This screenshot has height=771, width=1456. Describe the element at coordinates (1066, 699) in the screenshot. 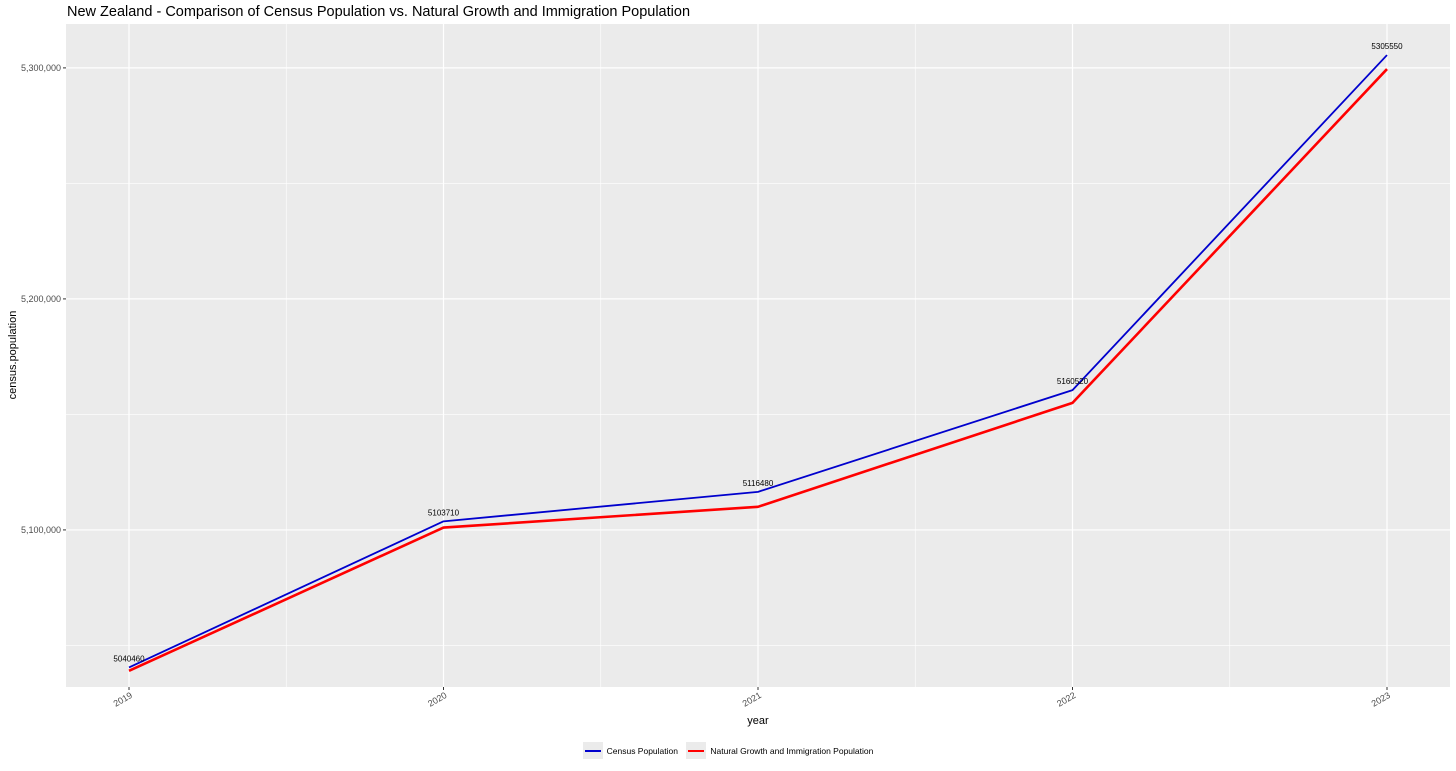

I see `x-tick-label: 2022` at that location.